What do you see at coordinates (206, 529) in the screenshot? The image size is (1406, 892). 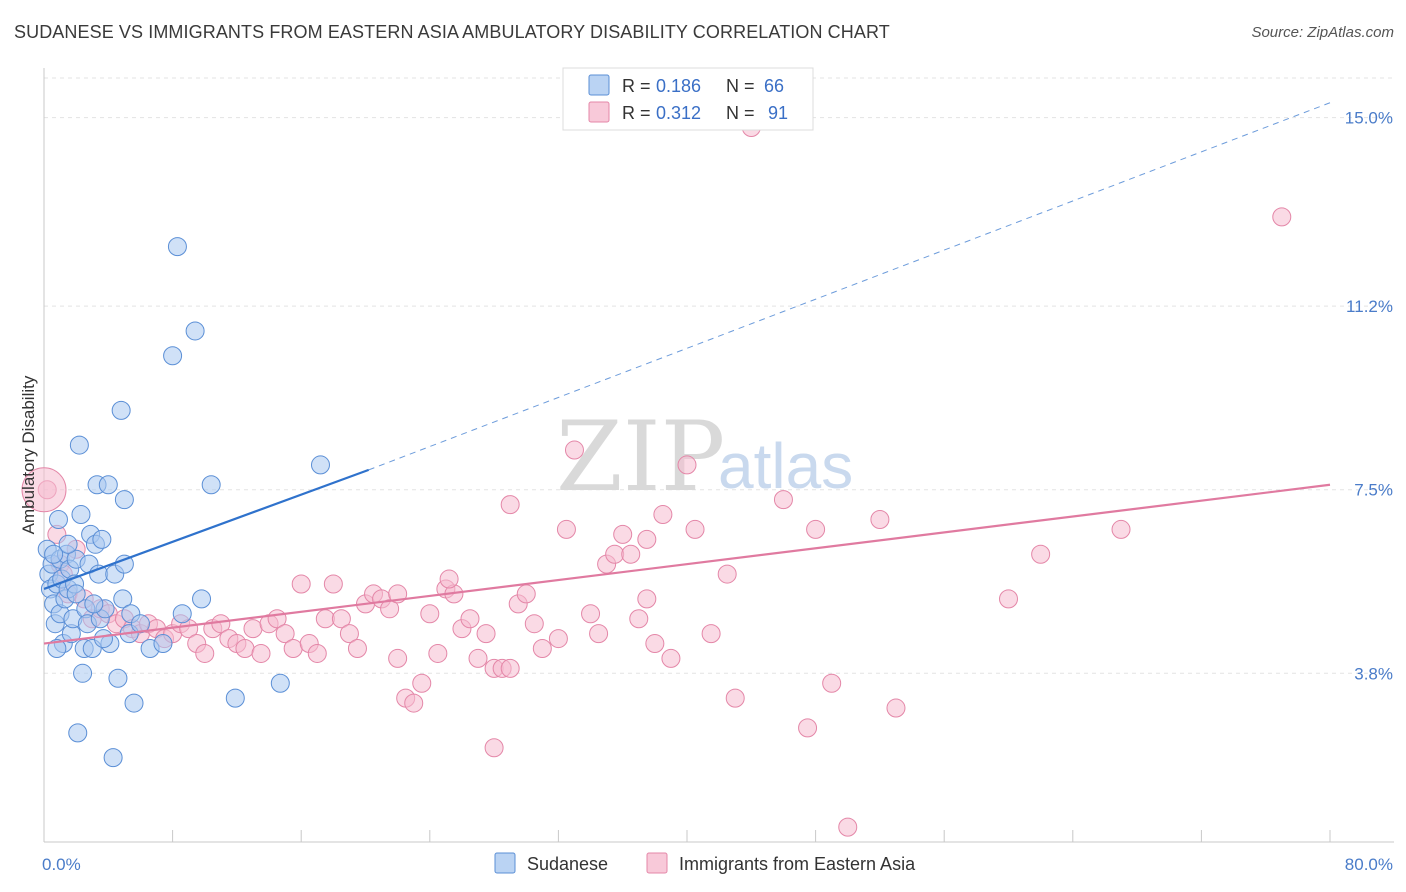 I see `sudanese-trend-line` at bounding box center [206, 529].